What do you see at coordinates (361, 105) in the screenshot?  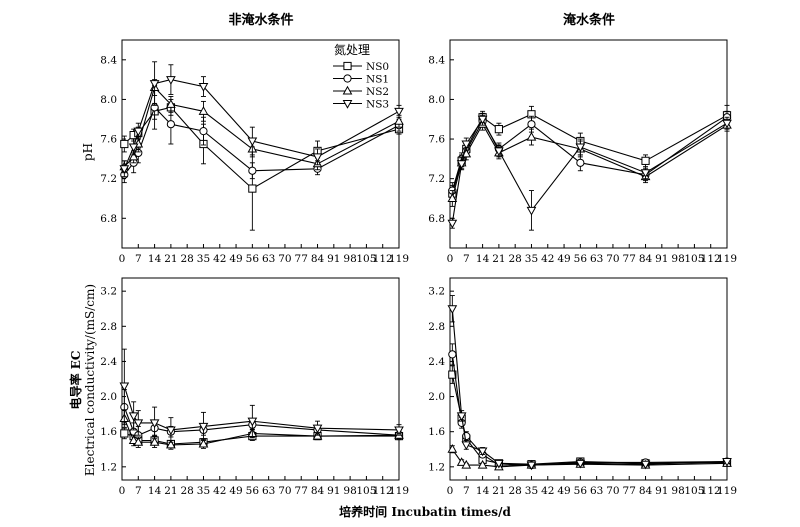 I see `legend-item-ns3: NS3` at bounding box center [361, 105].